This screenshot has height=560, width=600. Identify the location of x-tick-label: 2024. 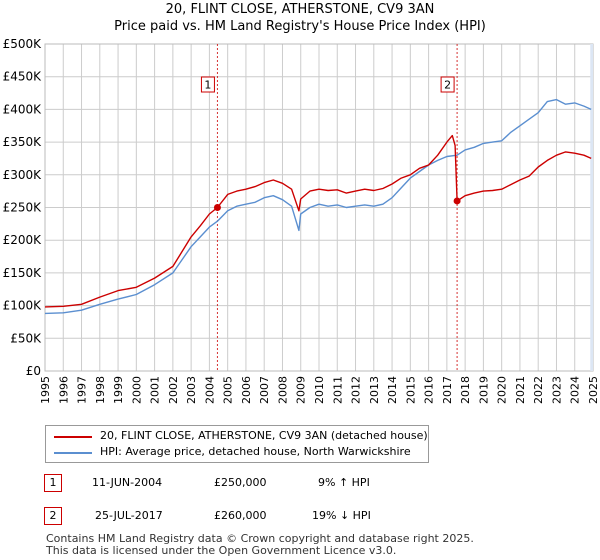
(575, 390).